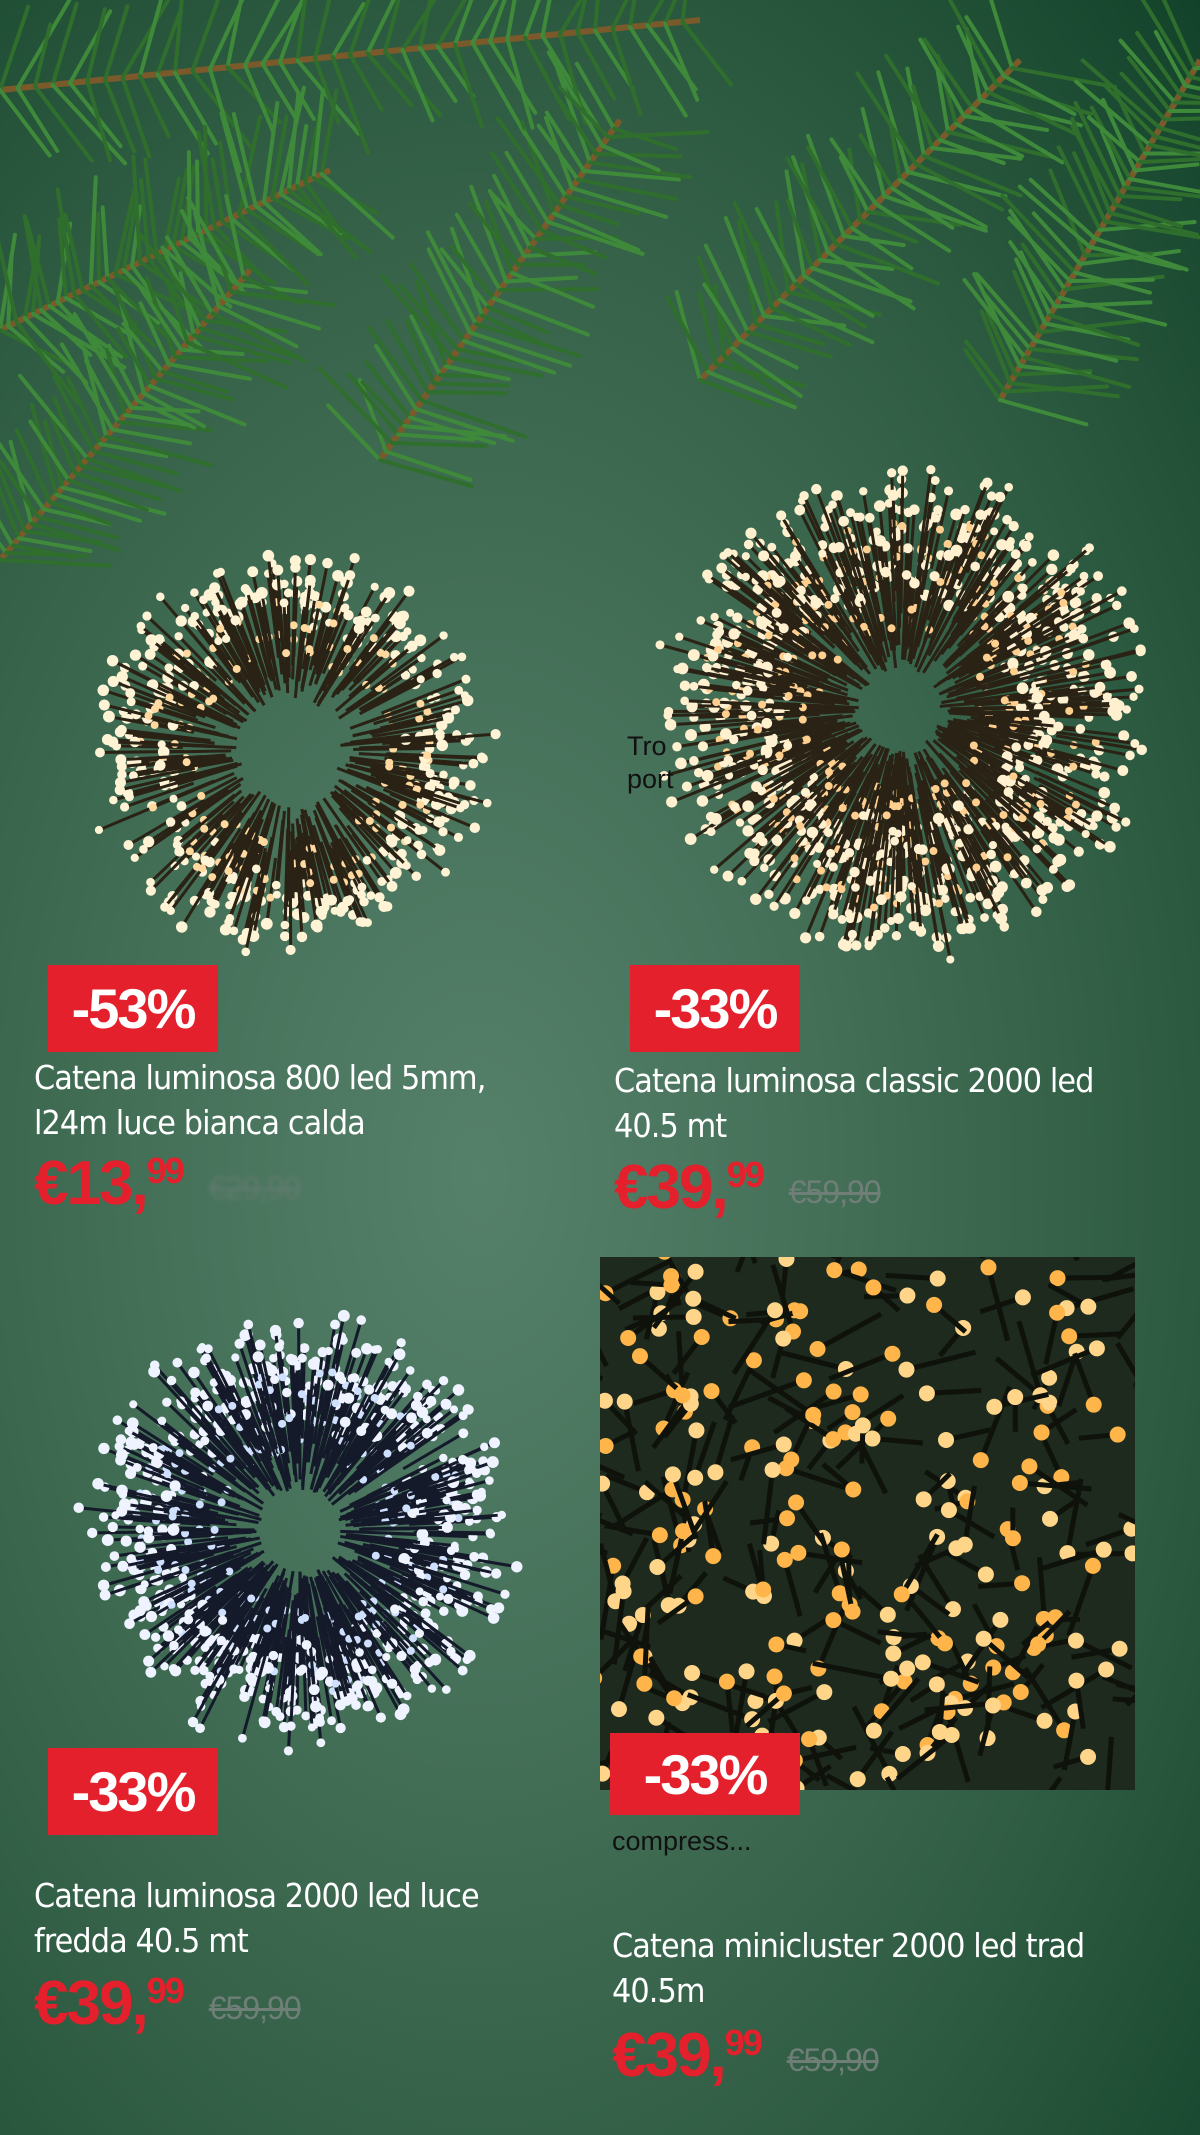 The height and width of the screenshot is (2135, 1200). What do you see at coordinates (133, 1008) in the screenshot?
I see `discount-badge: -53%` at bounding box center [133, 1008].